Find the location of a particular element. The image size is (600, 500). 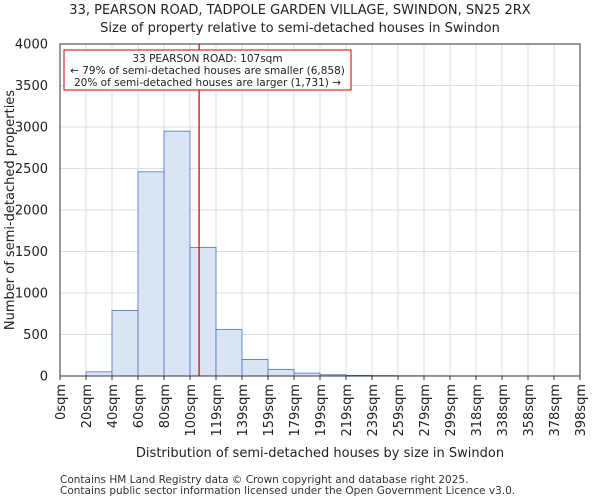

x-tick-label: 219sqm is located at coordinates (347, 410).